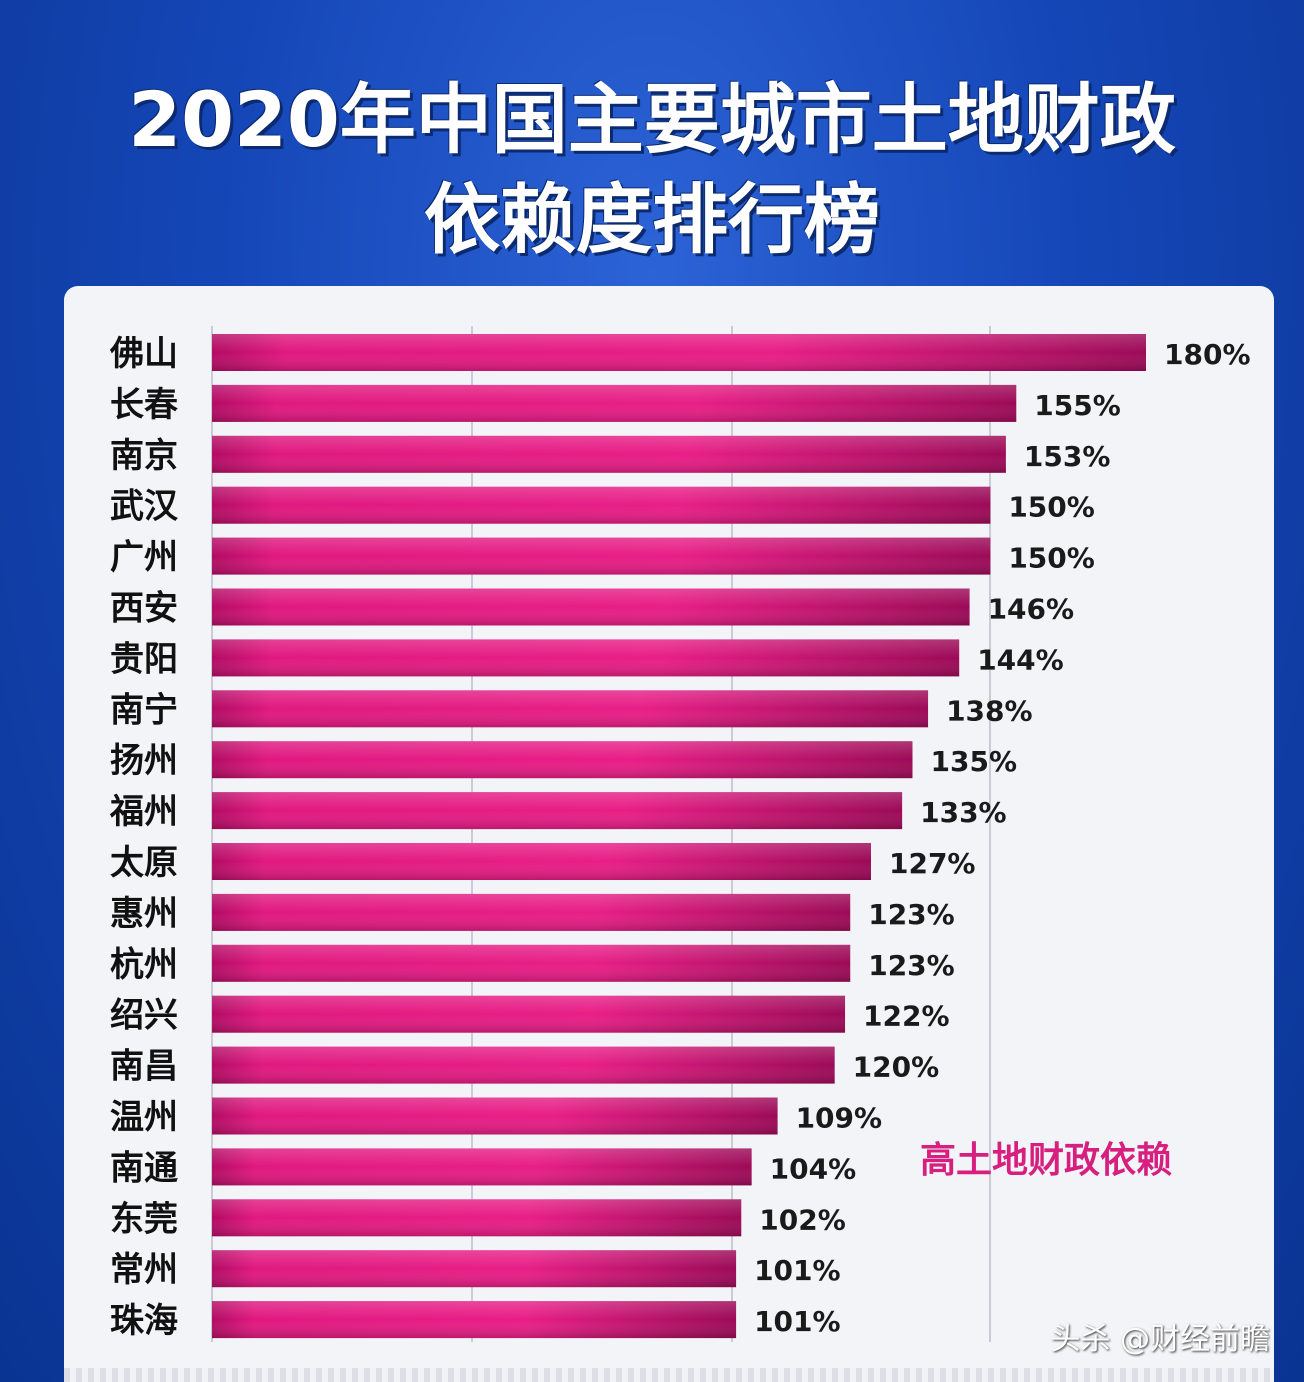 Image resolution: width=1304 pixels, height=1382 pixels. Describe the element at coordinates (144, 507) in the screenshot. I see `category-label: 武汉` at that location.